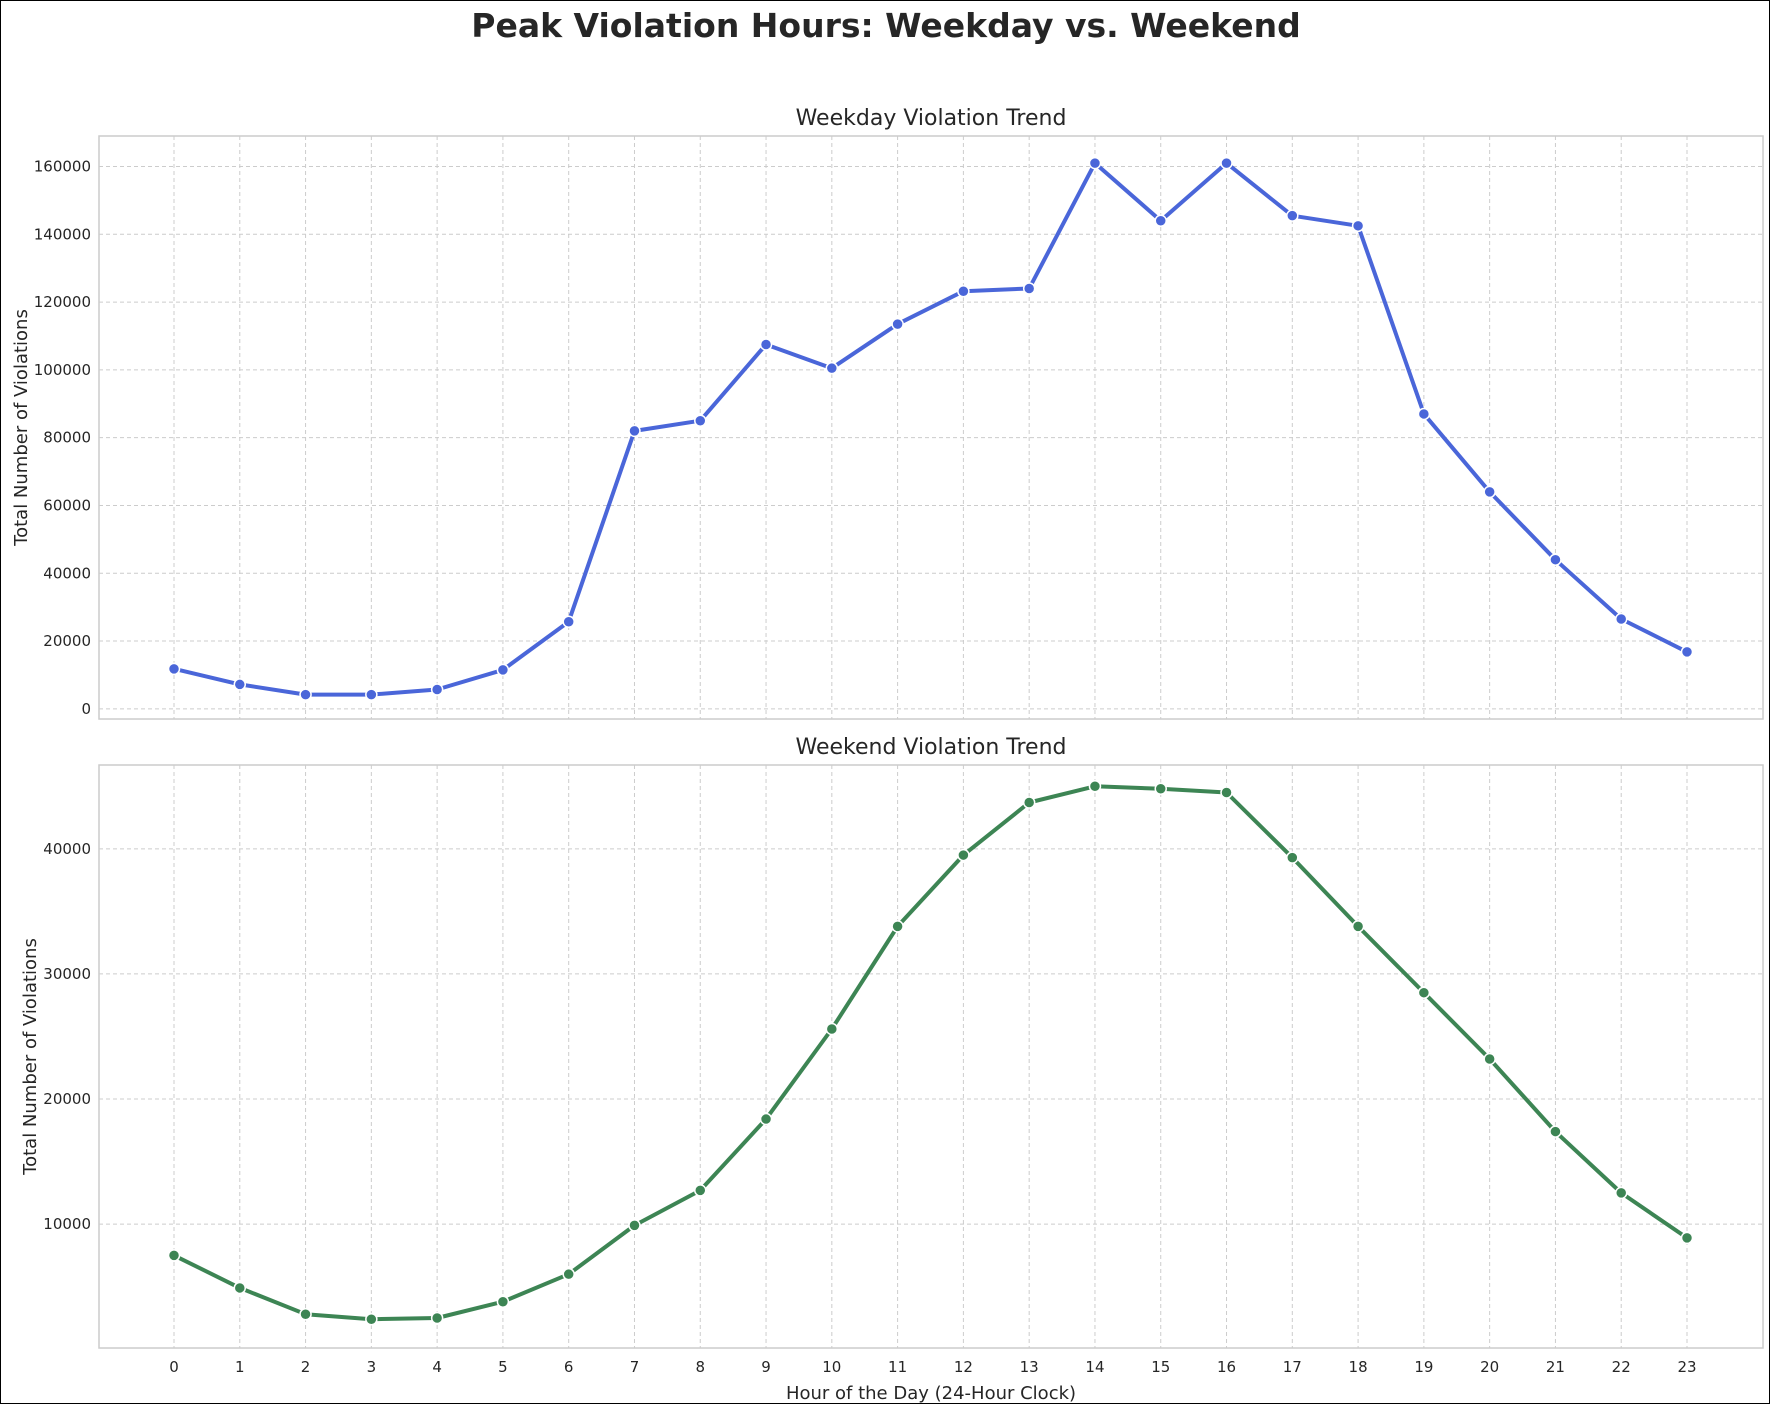 The width and height of the screenshot is (1772, 1406). What do you see at coordinates (1555, 1367) in the screenshot?
I see `x-tick-label: 21` at bounding box center [1555, 1367].